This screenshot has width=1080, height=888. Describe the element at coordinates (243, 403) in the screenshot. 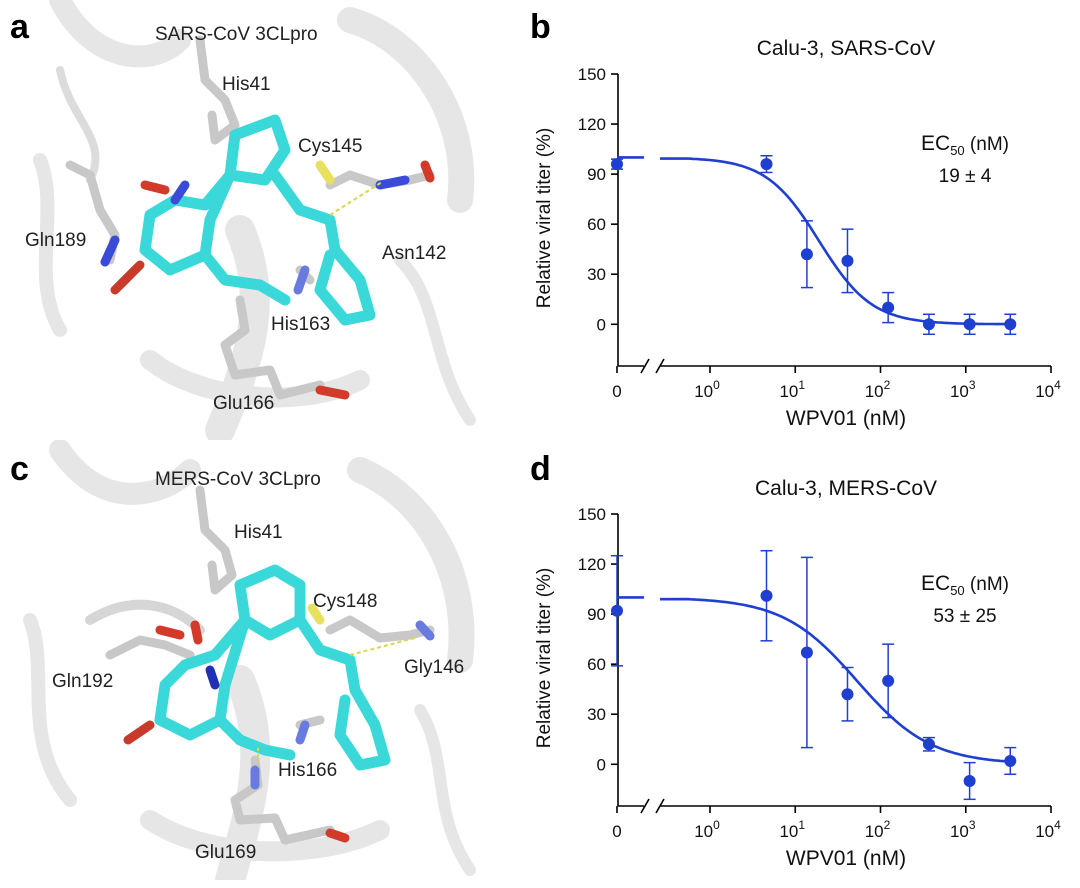

I see `residue-label: Glu166` at that location.